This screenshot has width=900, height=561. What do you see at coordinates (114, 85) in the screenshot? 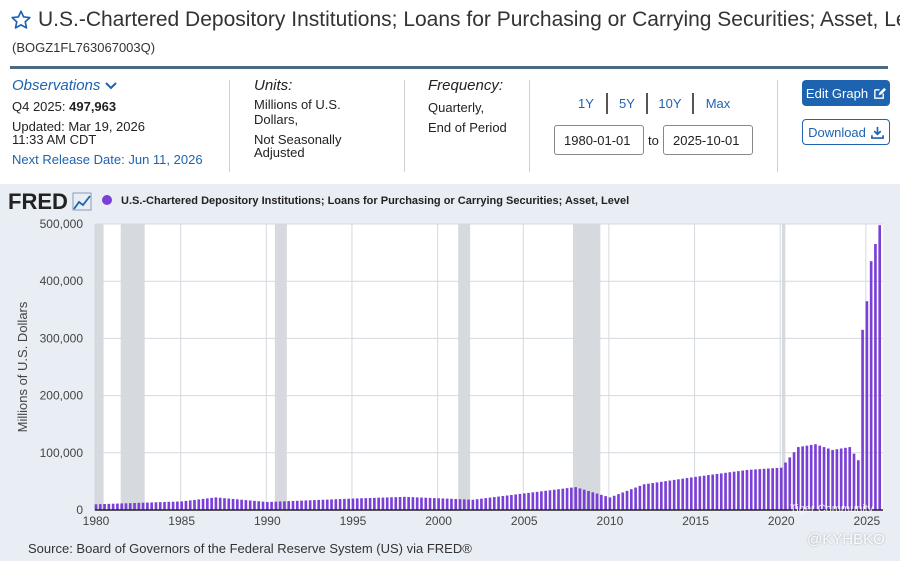
I see `observations-toggle: Observations` at bounding box center [114, 85].